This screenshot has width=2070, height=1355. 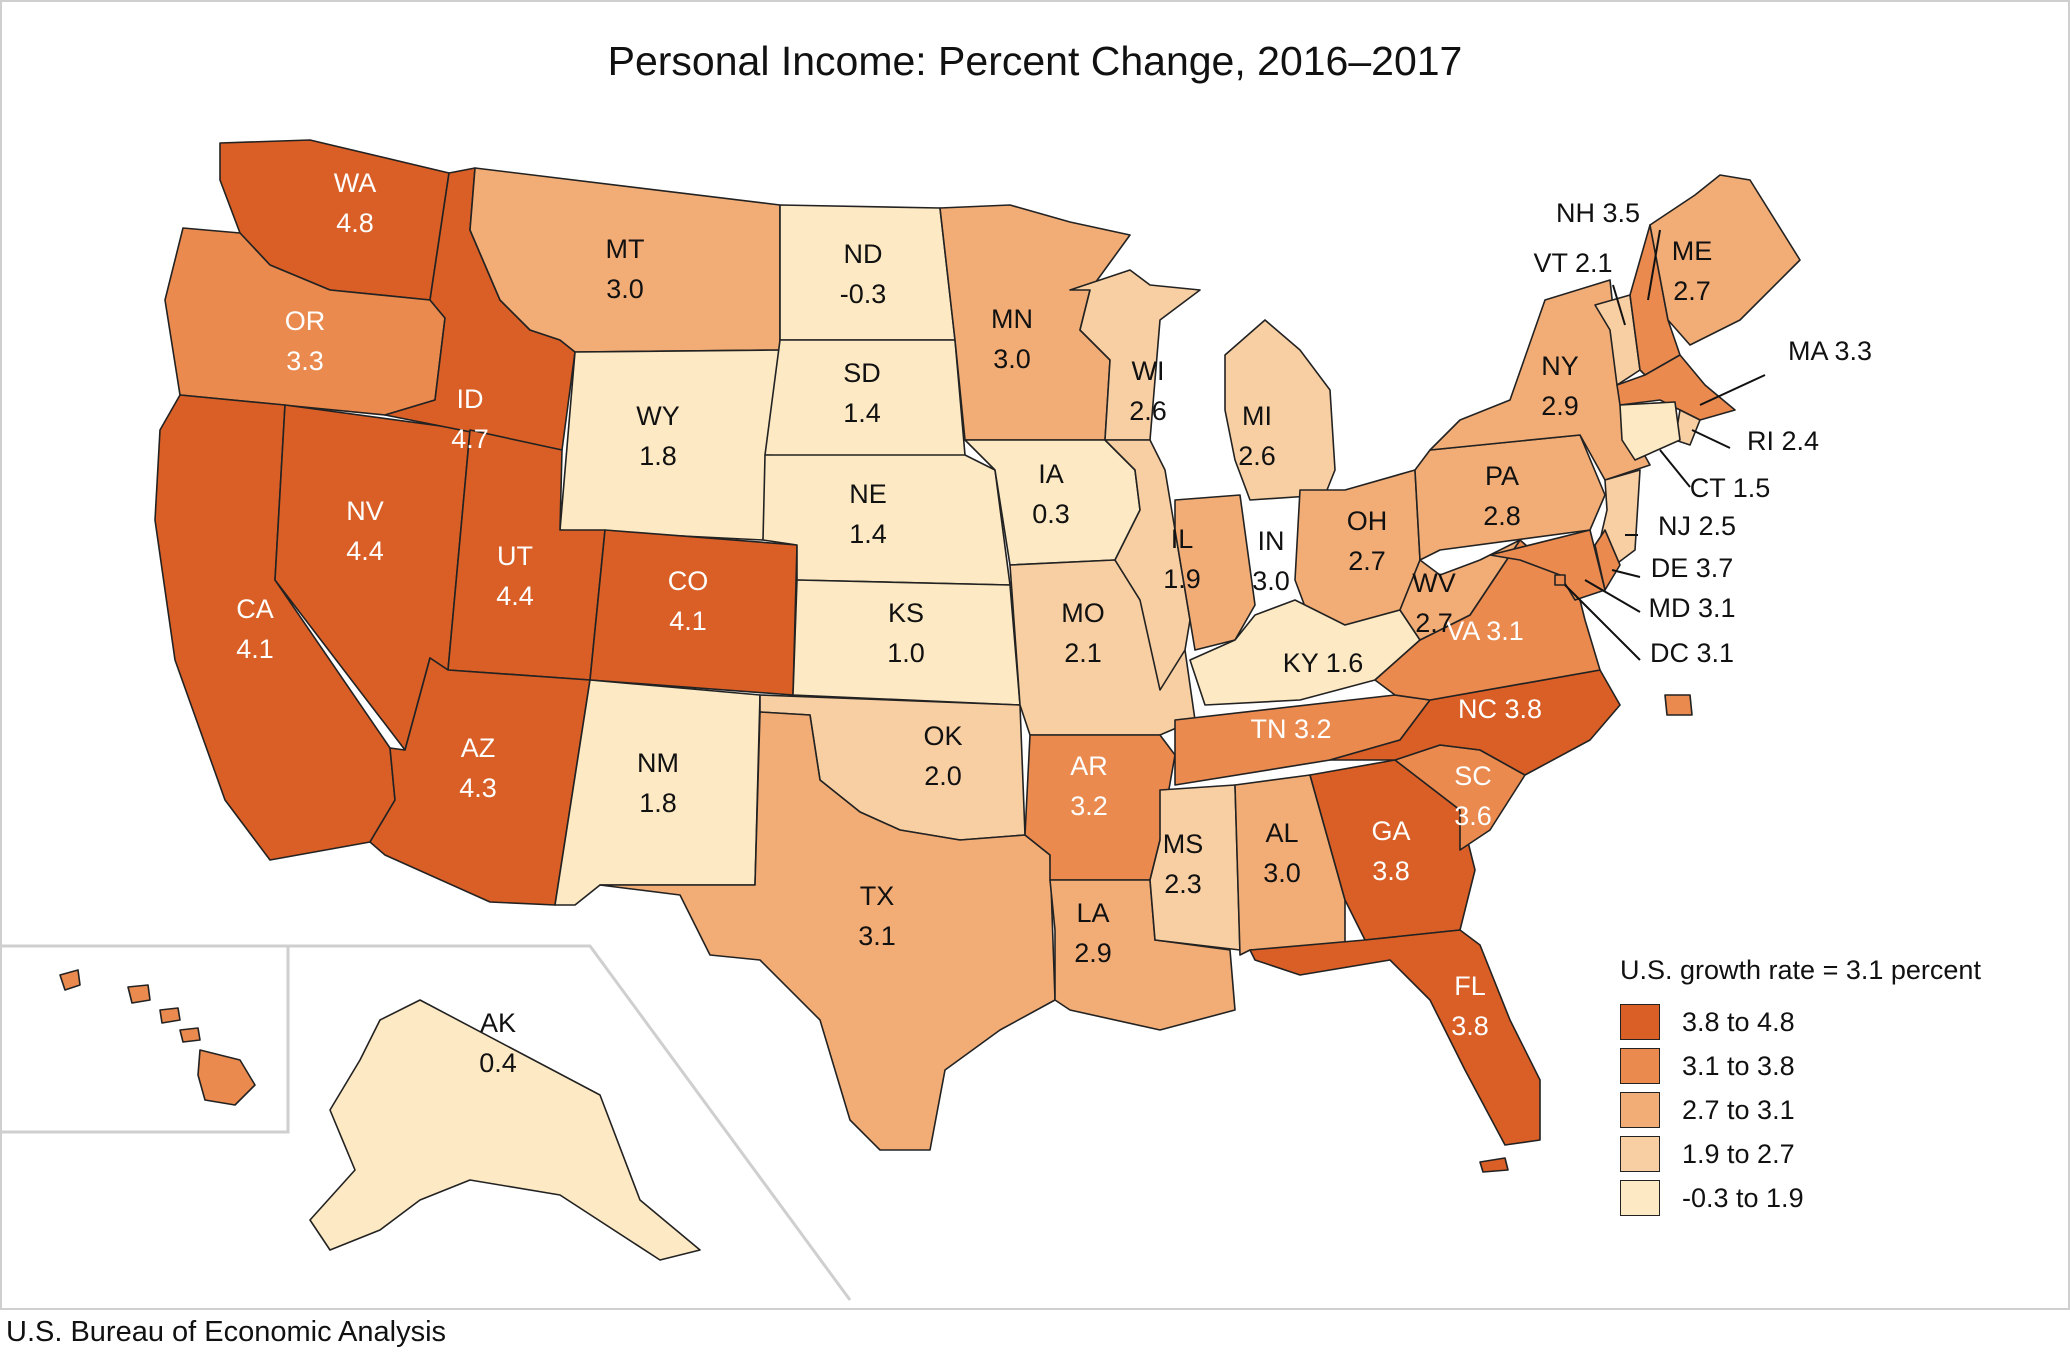 I want to click on state-abbr-ia: IA, so click(x=1051, y=474).